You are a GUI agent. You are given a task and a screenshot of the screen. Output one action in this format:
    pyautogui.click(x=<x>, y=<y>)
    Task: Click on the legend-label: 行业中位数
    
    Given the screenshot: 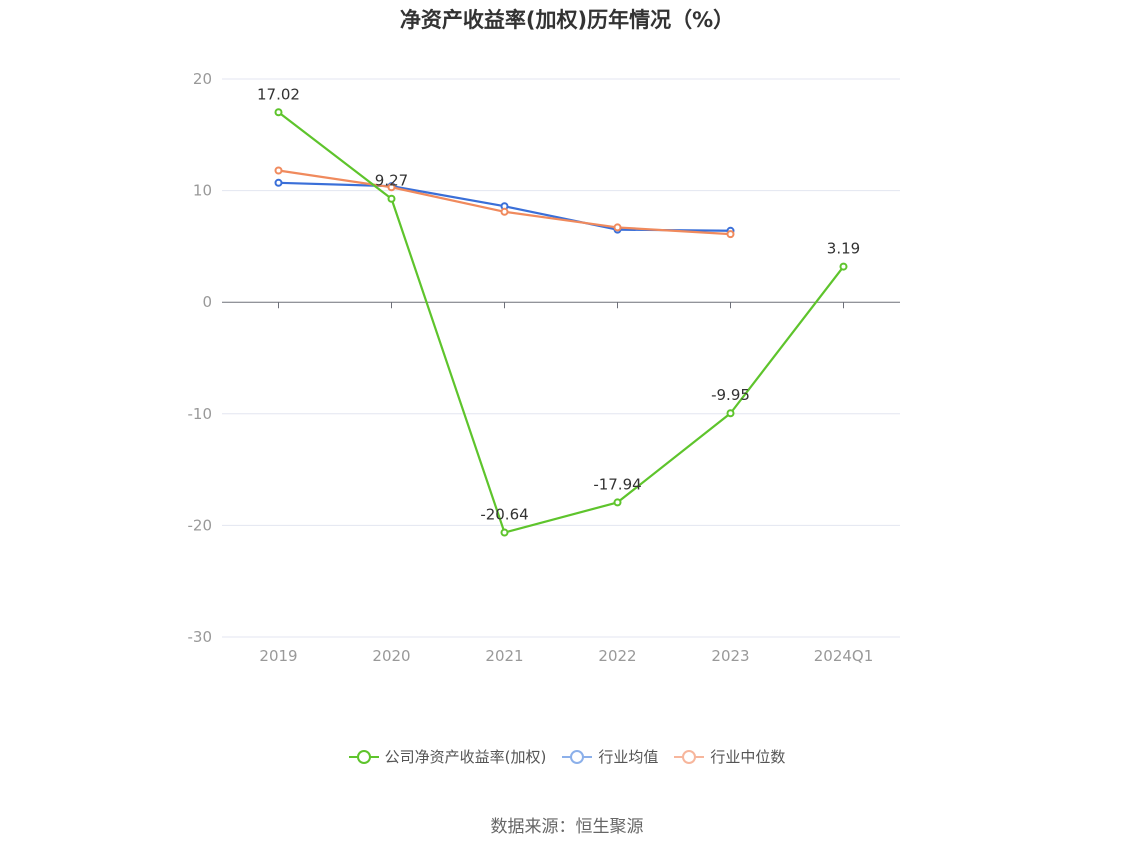 What is the action you would take?
    pyautogui.click(x=748, y=757)
    